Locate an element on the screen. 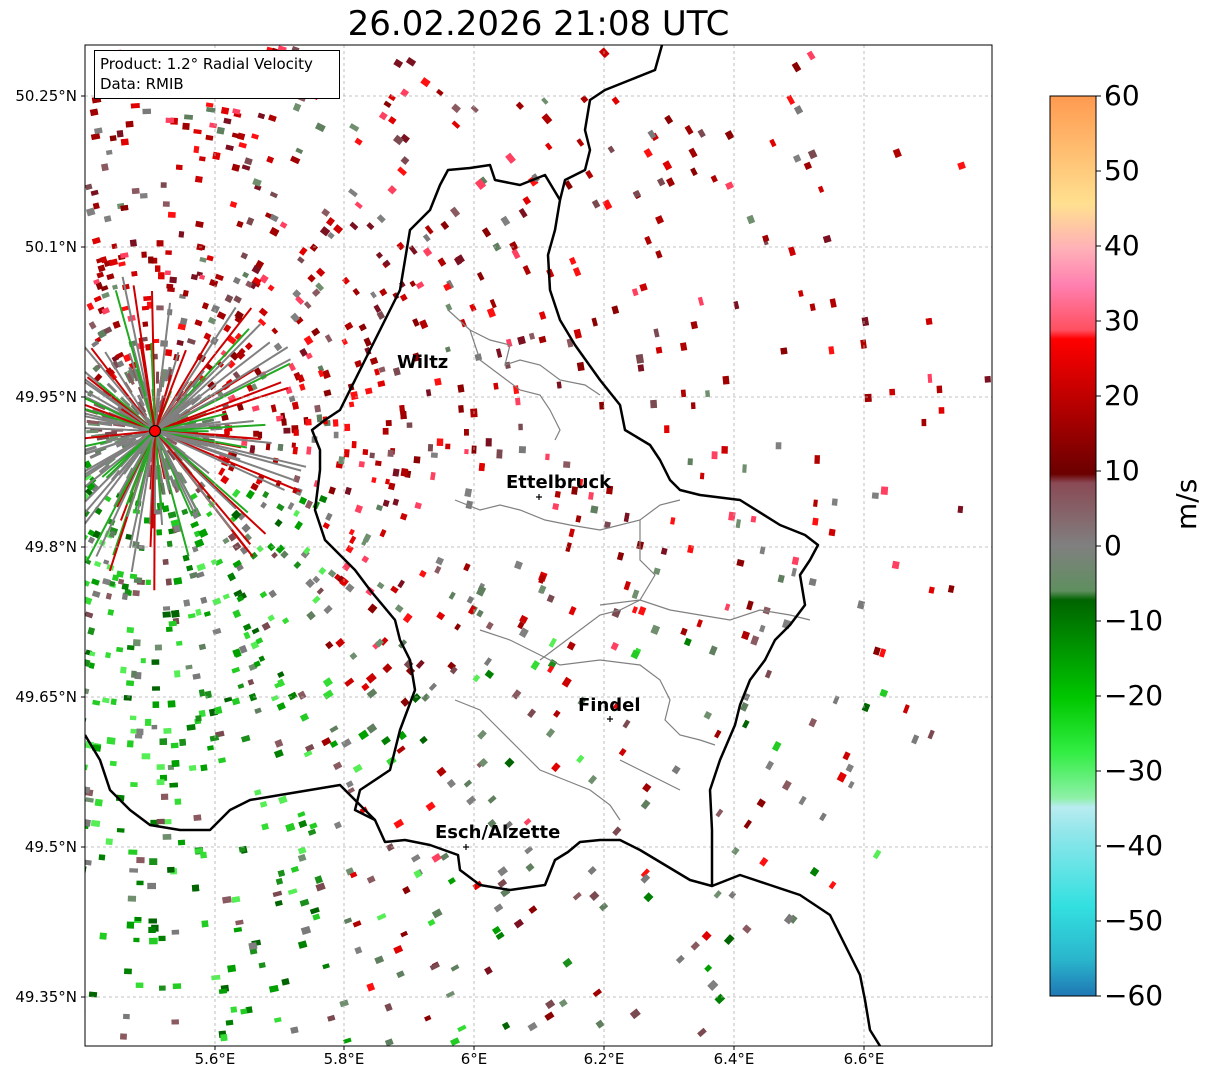  data-source-label: Data: RMIB is located at coordinates (142, 84).